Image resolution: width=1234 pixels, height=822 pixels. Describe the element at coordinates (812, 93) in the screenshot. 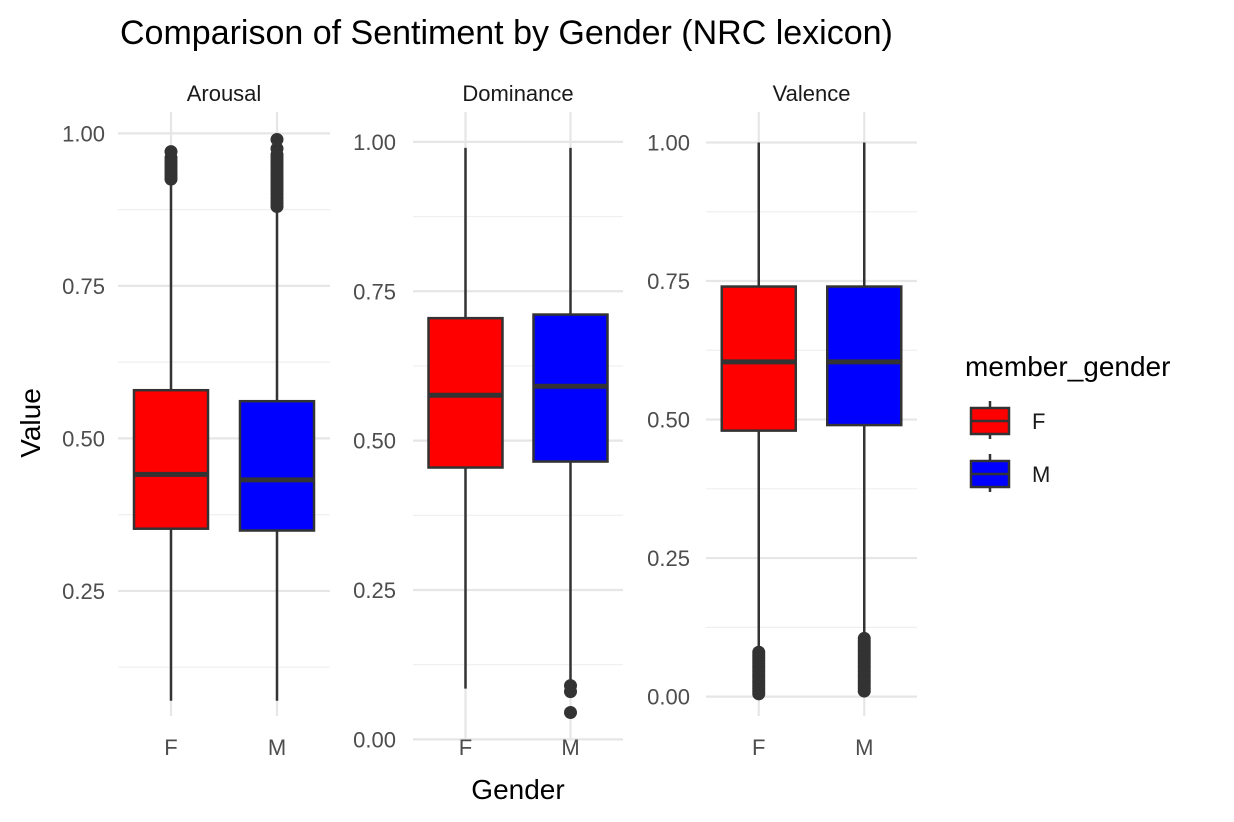

I see `facet-strip-label: Valence` at that location.